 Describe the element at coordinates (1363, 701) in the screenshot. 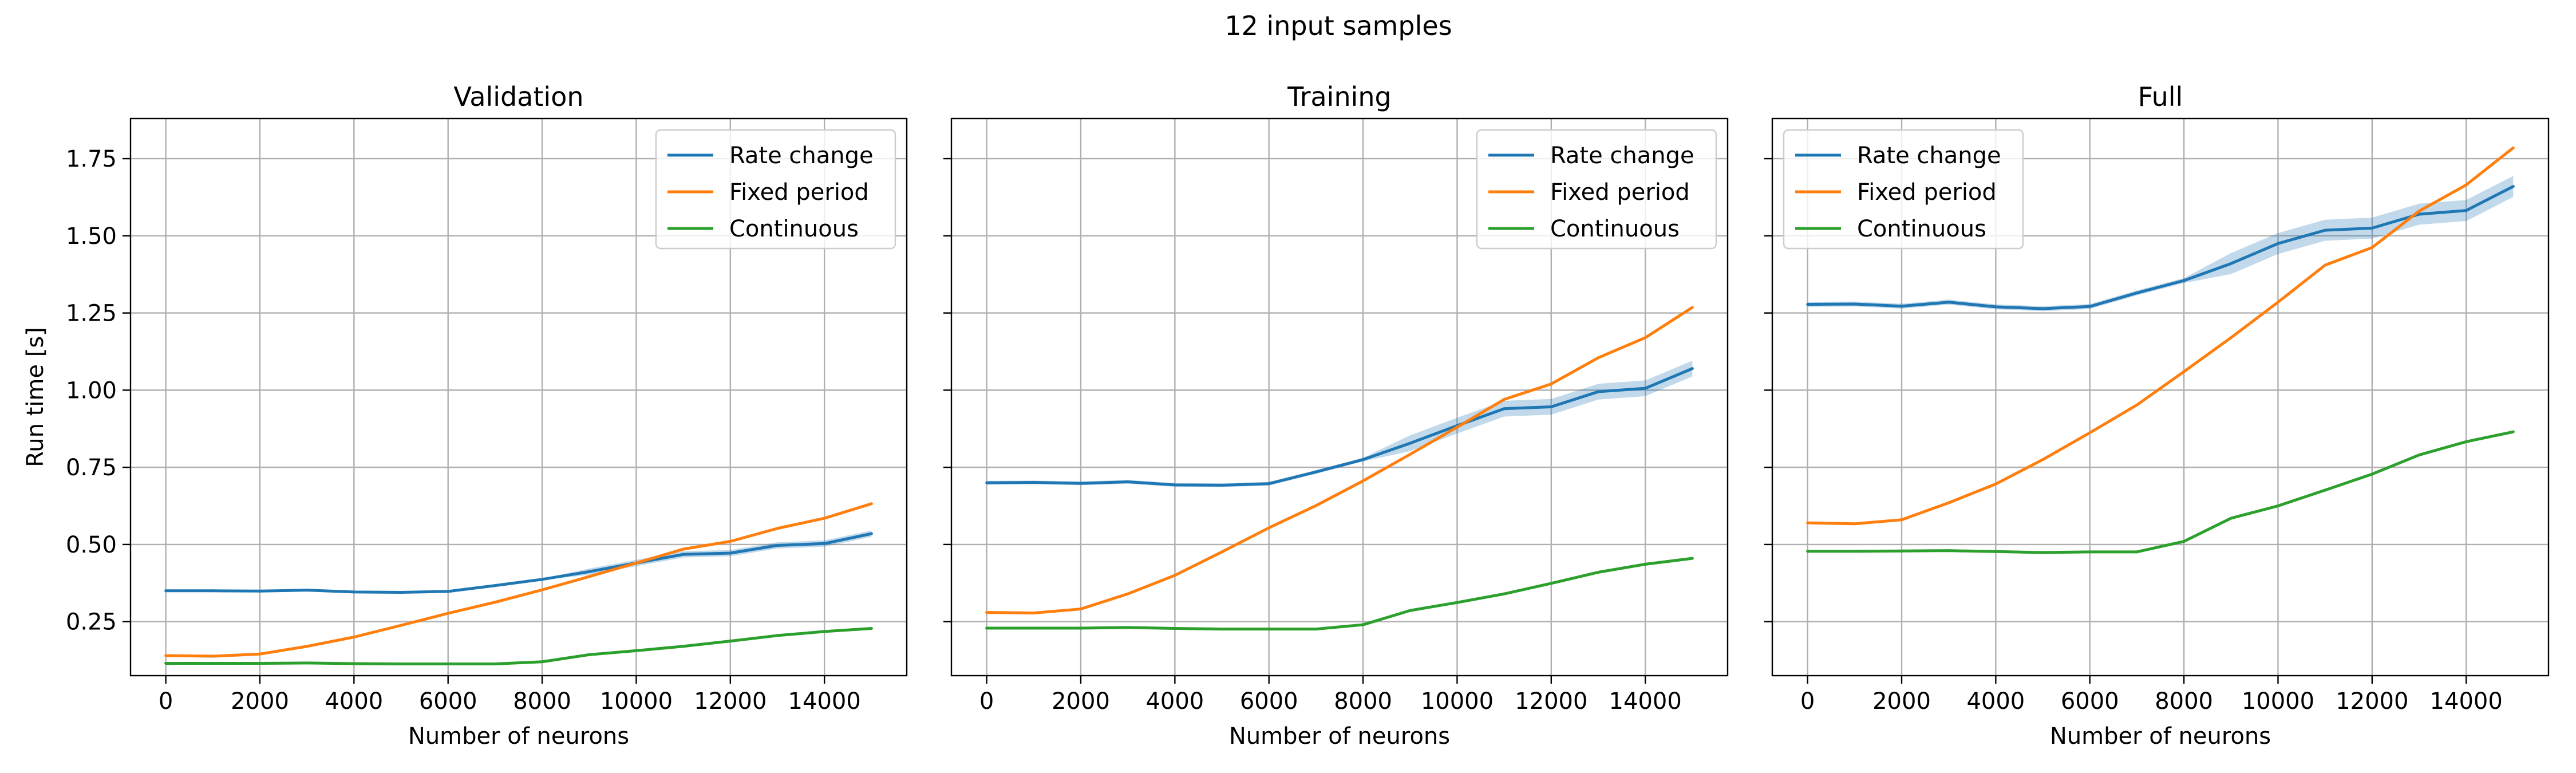

I see `x-tick-label: 8000` at that location.